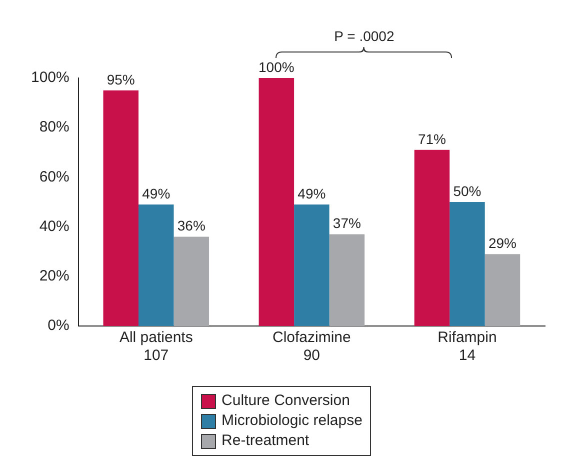  What do you see at coordinates (467, 346) in the screenshot?
I see `x-tick-label: Rifampin 14` at bounding box center [467, 346].